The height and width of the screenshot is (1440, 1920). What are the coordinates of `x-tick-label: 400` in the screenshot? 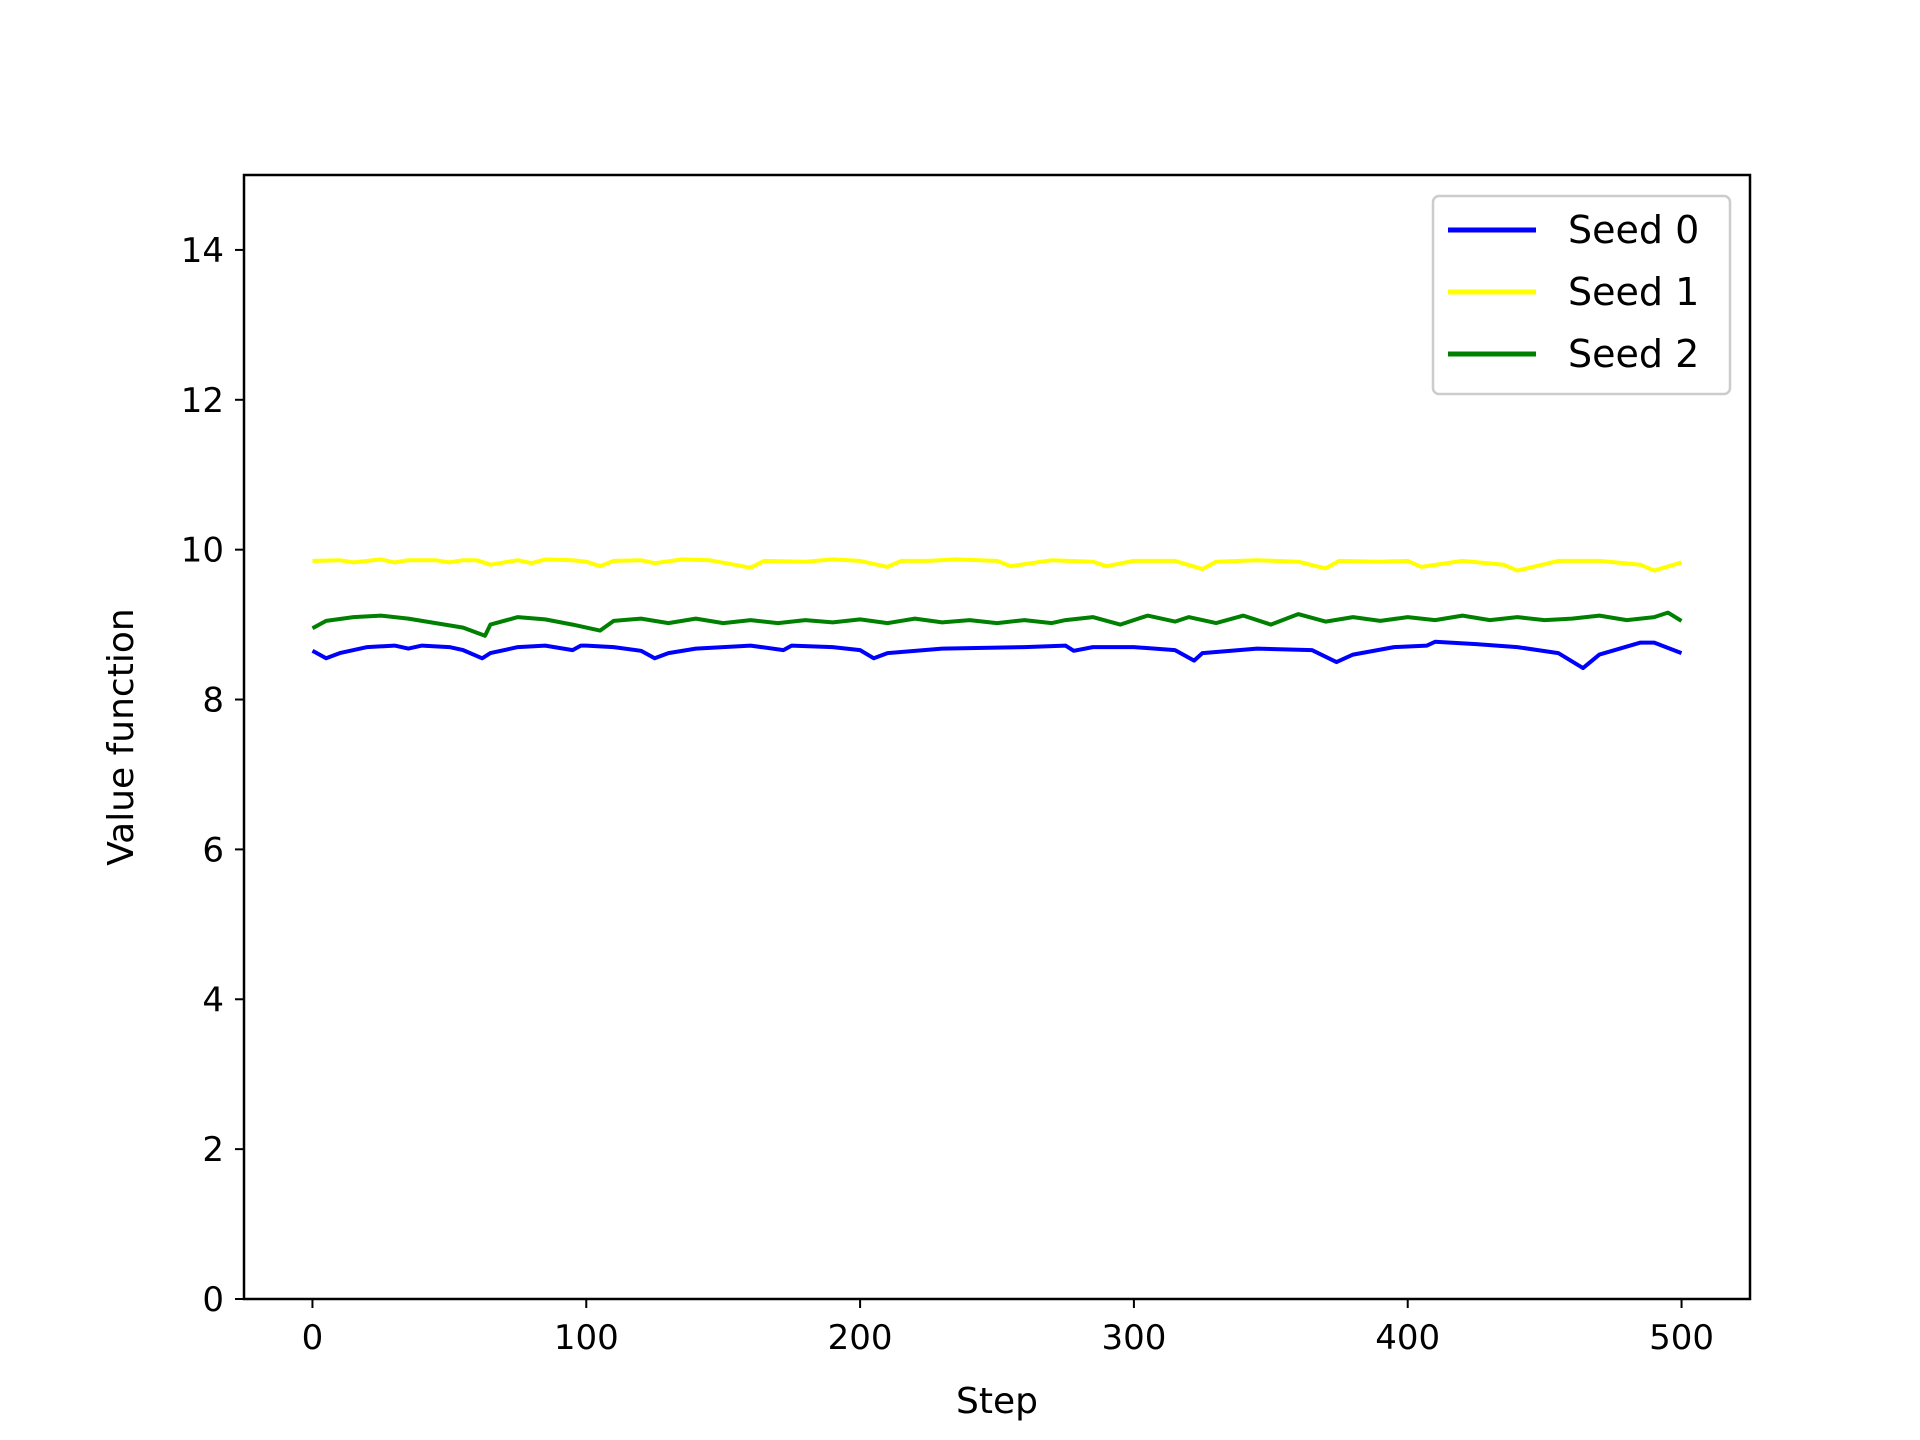 It's located at (1407, 1338).